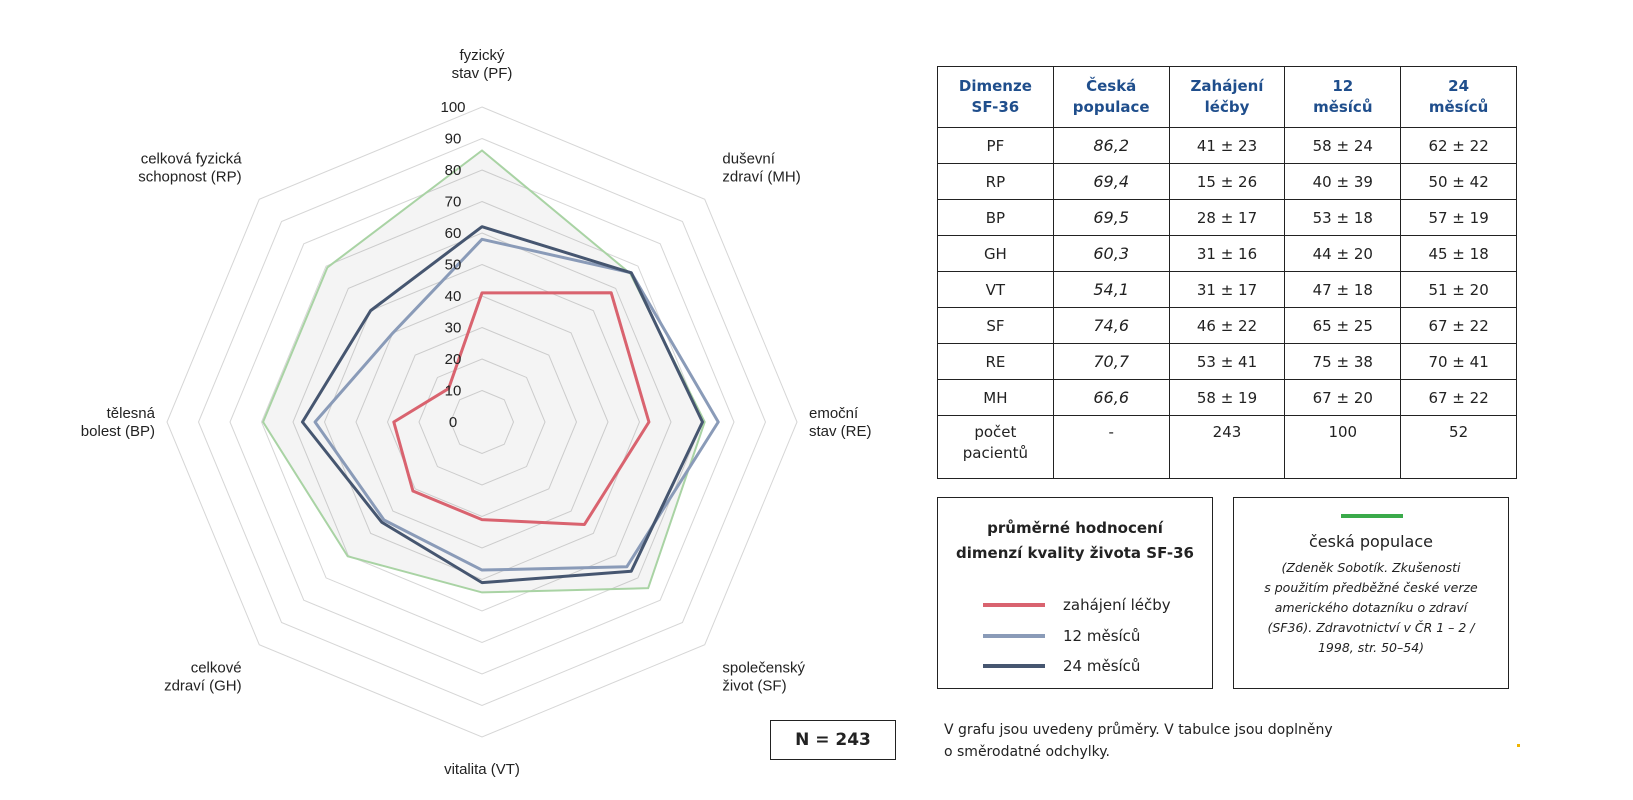 The width and height of the screenshot is (1633, 800). I want to click on cell-cz: 66,6, so click(1111, 397).